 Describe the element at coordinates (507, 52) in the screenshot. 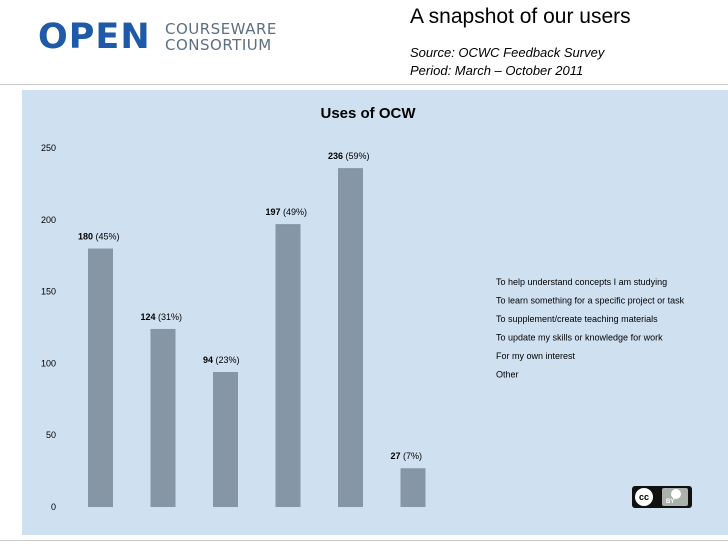

I see `source-line: Source: OCWC Feedback Survey` at that location.